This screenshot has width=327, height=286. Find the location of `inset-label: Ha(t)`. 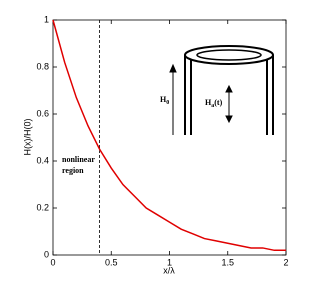

inset-label: Ha(t) is located at coordinates (214, 104).